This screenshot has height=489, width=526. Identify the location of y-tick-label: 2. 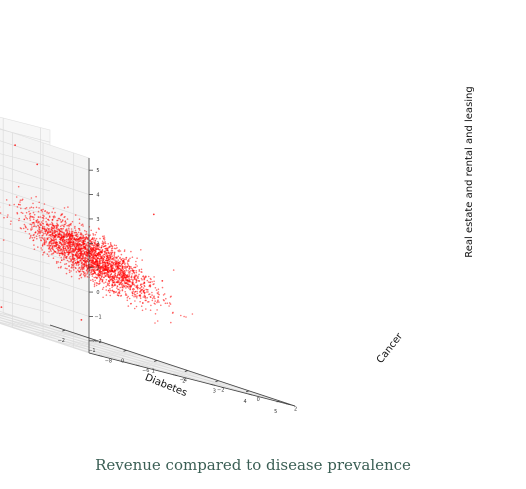
(295, 410).